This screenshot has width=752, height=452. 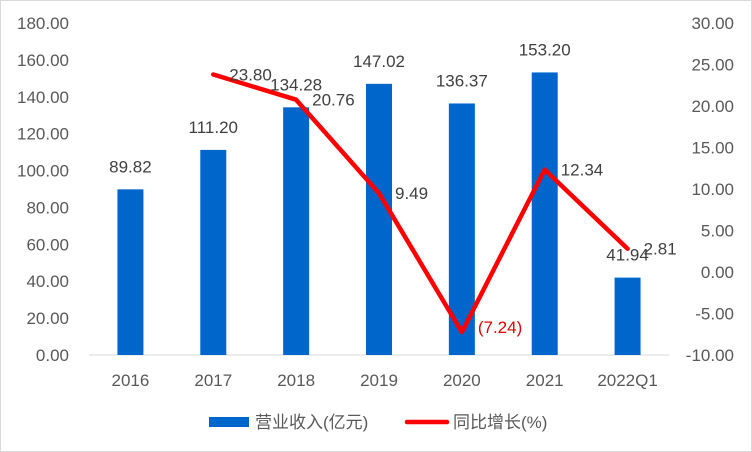 I want to click on x-axis-tick-label: 2020, so click(x=462, y=380).